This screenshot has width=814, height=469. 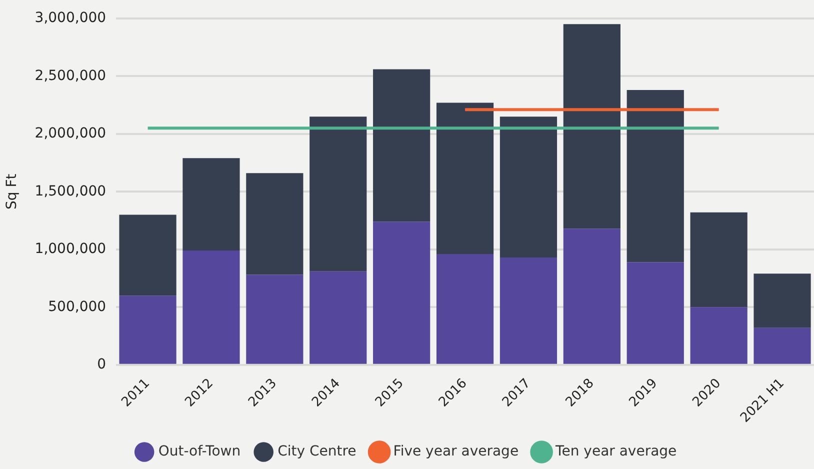 I want to click on legend-label: City Centre, so click(x=317, y=452).